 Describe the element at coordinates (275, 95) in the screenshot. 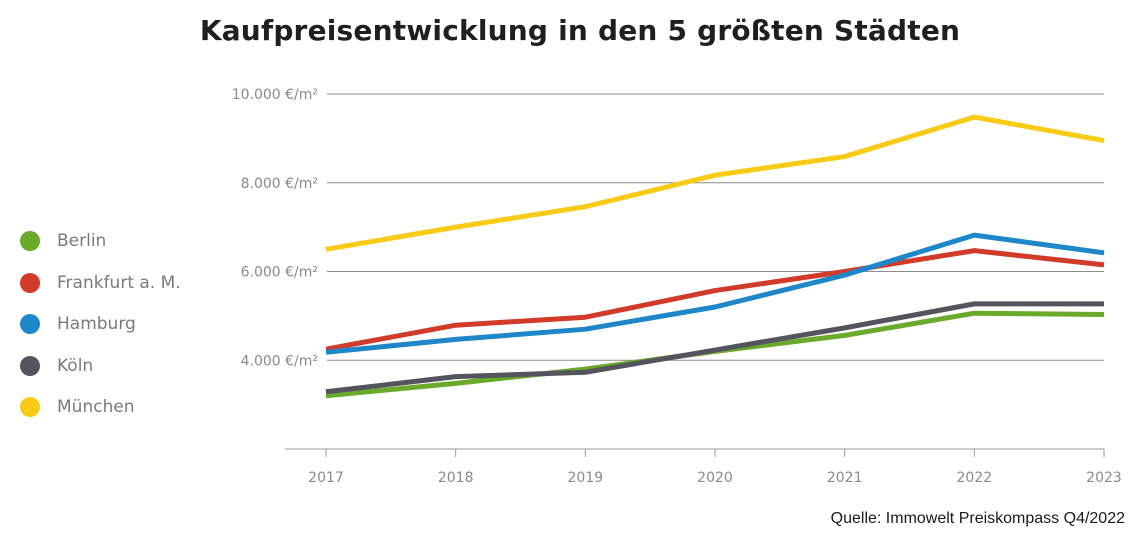

I see `y-tick-label: 10.000 €/m²` at that location.